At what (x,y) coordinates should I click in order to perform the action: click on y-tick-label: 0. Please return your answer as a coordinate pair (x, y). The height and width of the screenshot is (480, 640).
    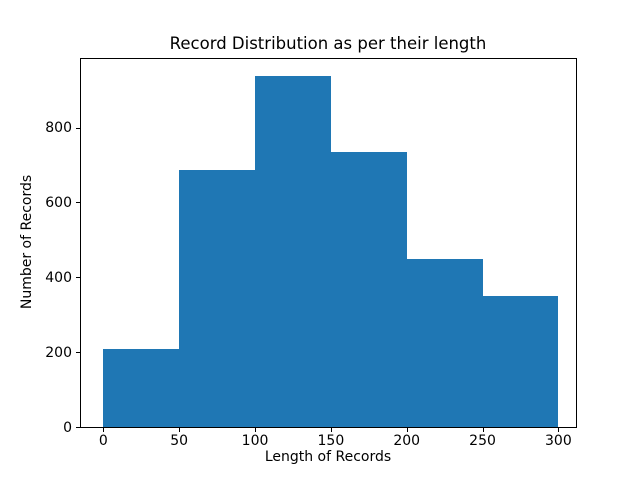
    Looking at the image, I should click on (67, 427).